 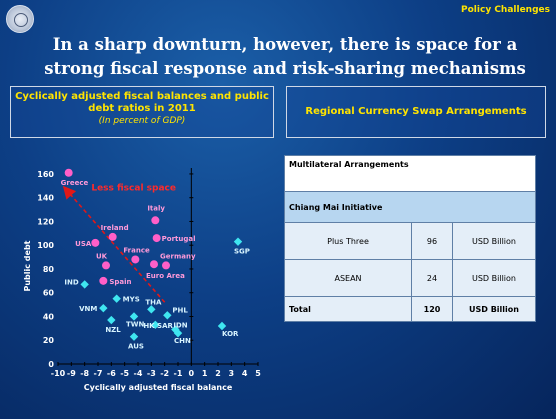 I want to click on point-label: Portugal, so click(x=179, y=239).